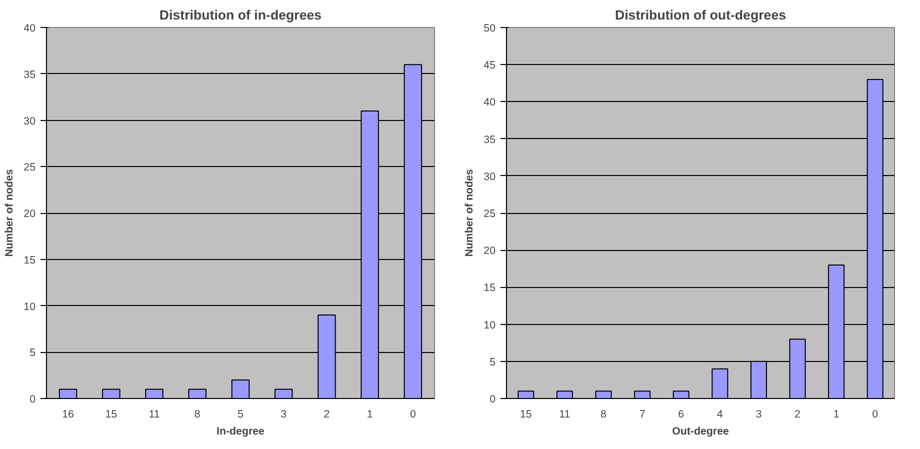  I want to click on x-tick-label: 4, so click(719, 414).